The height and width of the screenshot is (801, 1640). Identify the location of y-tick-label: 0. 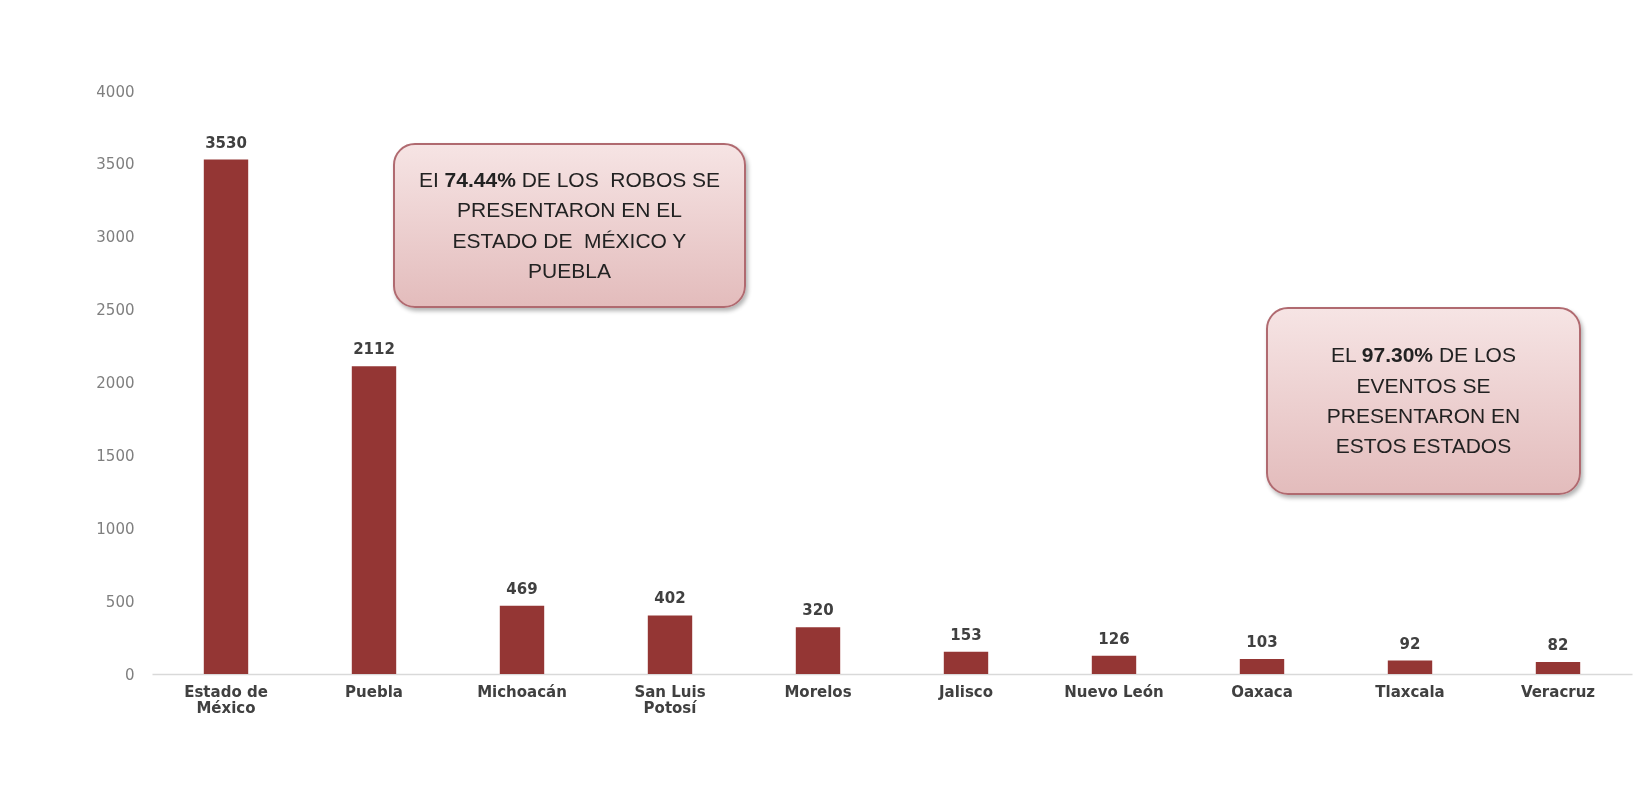
(129, 674).